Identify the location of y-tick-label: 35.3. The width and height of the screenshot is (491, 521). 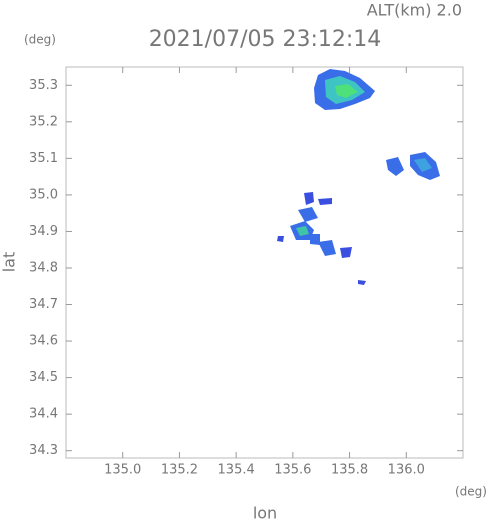
(43, 85).